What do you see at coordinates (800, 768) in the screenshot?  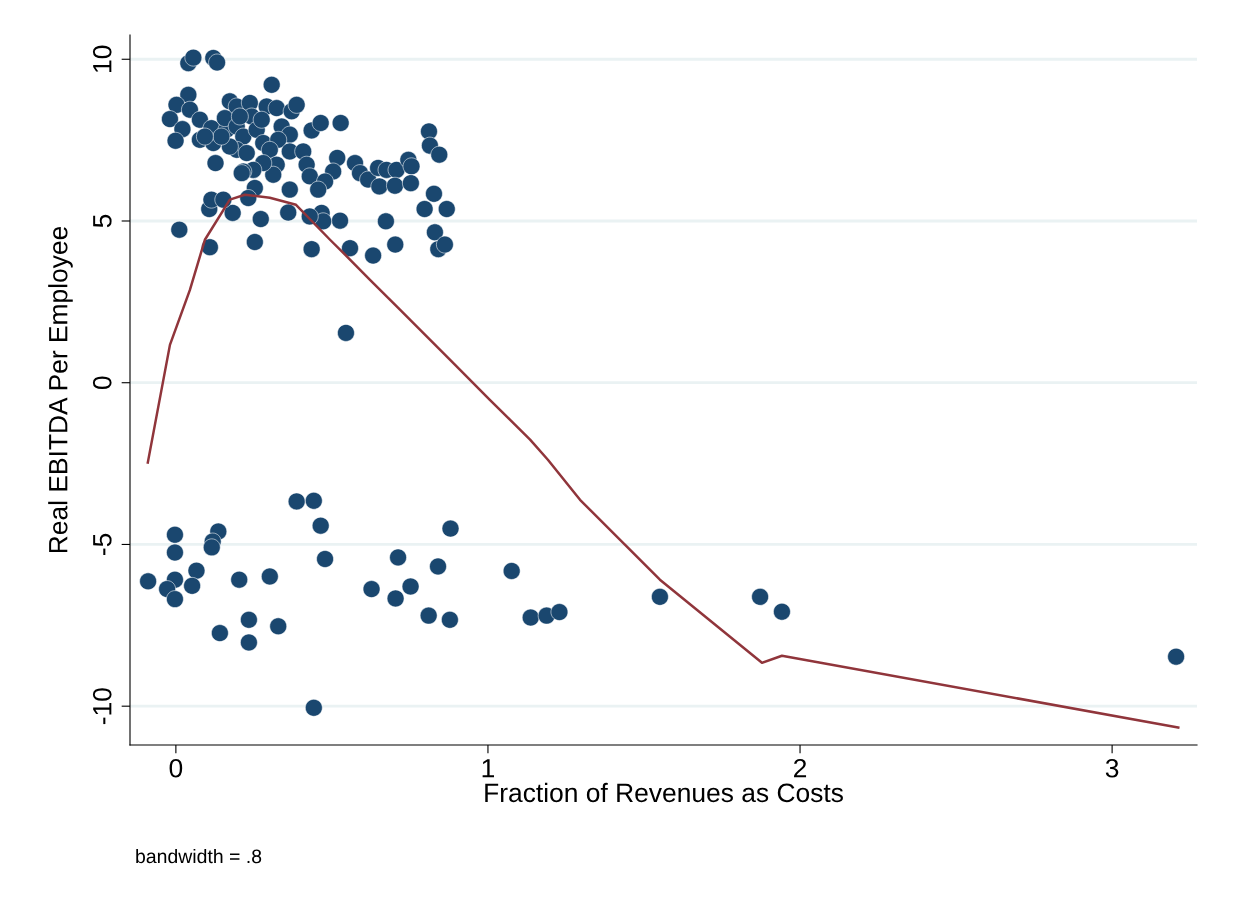 I see `x-tick-label: 2` at bounding box center [800, 768].